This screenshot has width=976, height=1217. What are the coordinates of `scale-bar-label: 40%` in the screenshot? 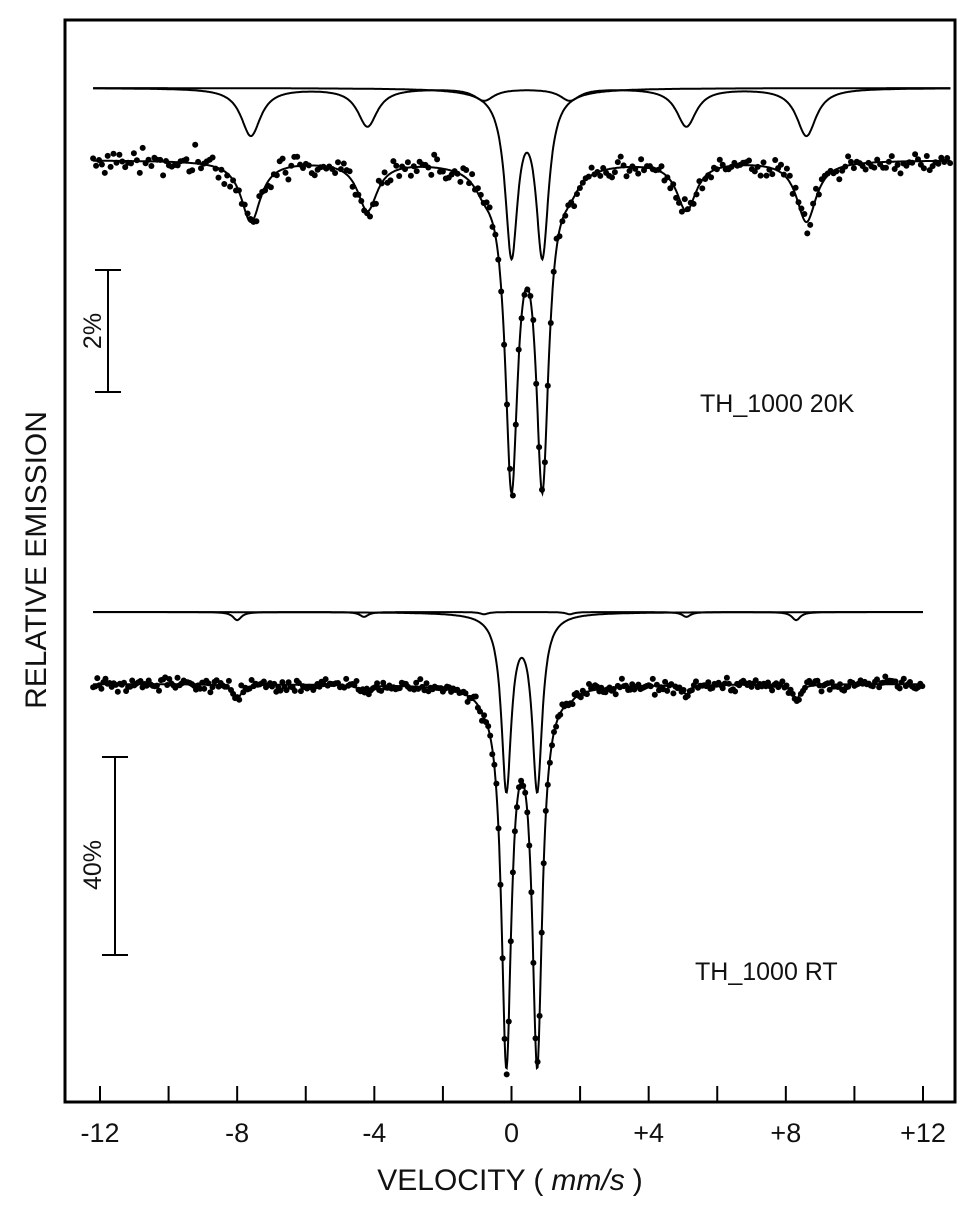 It's located at (93, 865).